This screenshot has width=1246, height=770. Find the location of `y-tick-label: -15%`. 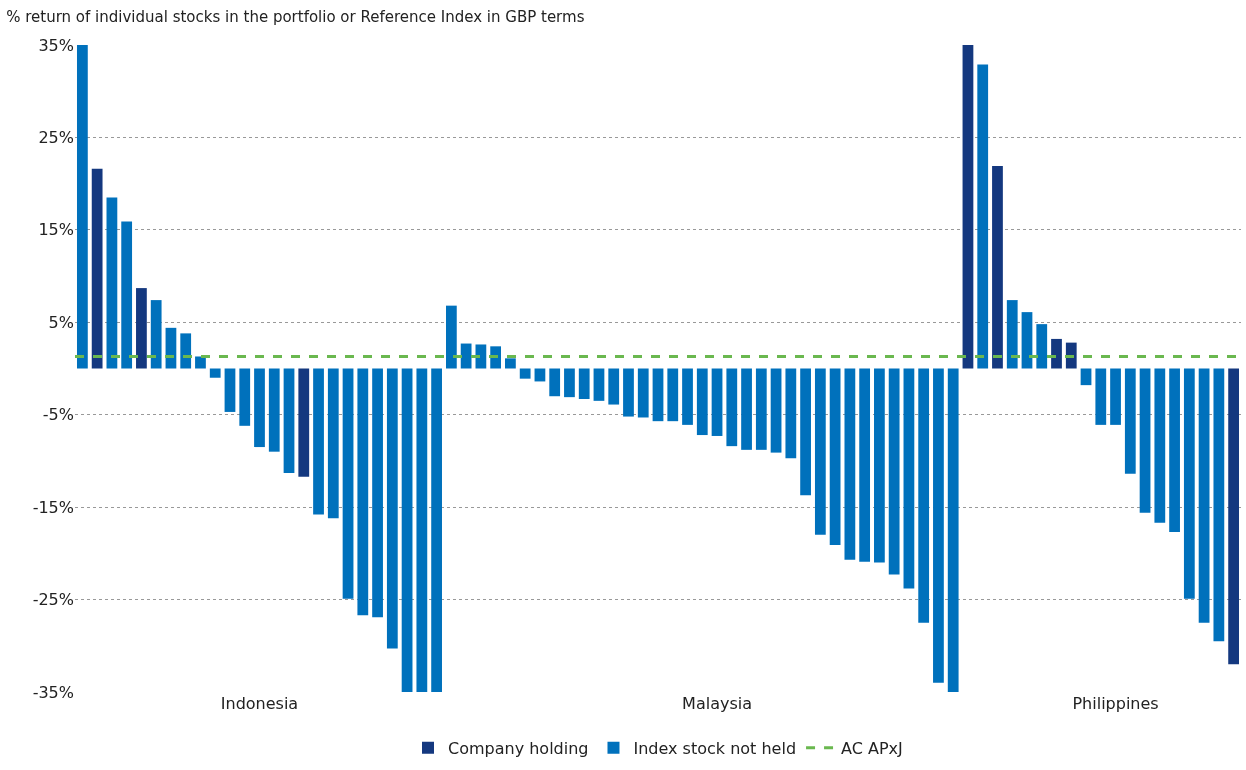

y-tick-label: -15% is located at coordinates (53, 507).